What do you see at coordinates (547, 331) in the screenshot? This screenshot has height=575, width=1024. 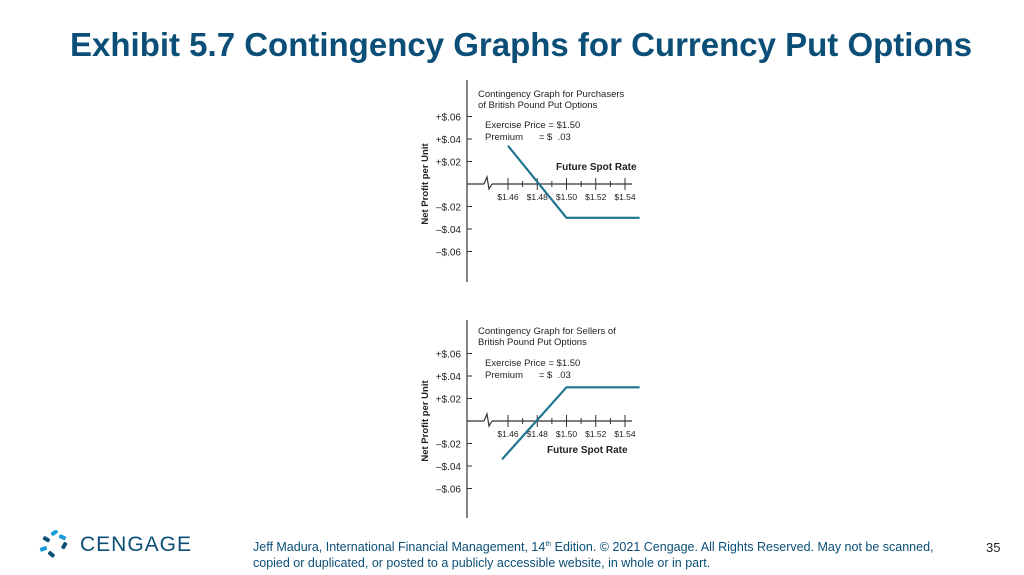 I see `chart-title-line: Contingency Graph for Sellers of` at bounding box center [547, 331].